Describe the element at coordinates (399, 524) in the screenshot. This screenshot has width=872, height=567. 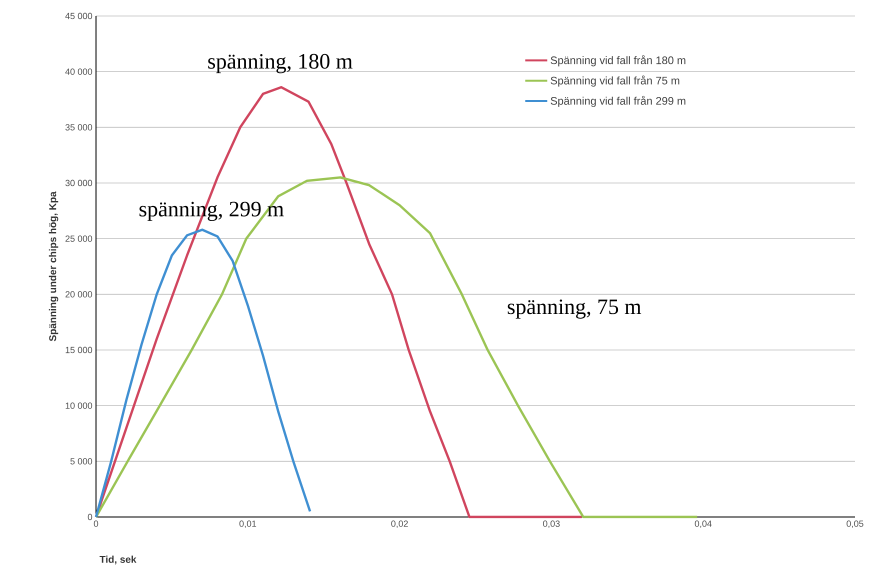
I see `x-tick-label: 0,02` at that location.